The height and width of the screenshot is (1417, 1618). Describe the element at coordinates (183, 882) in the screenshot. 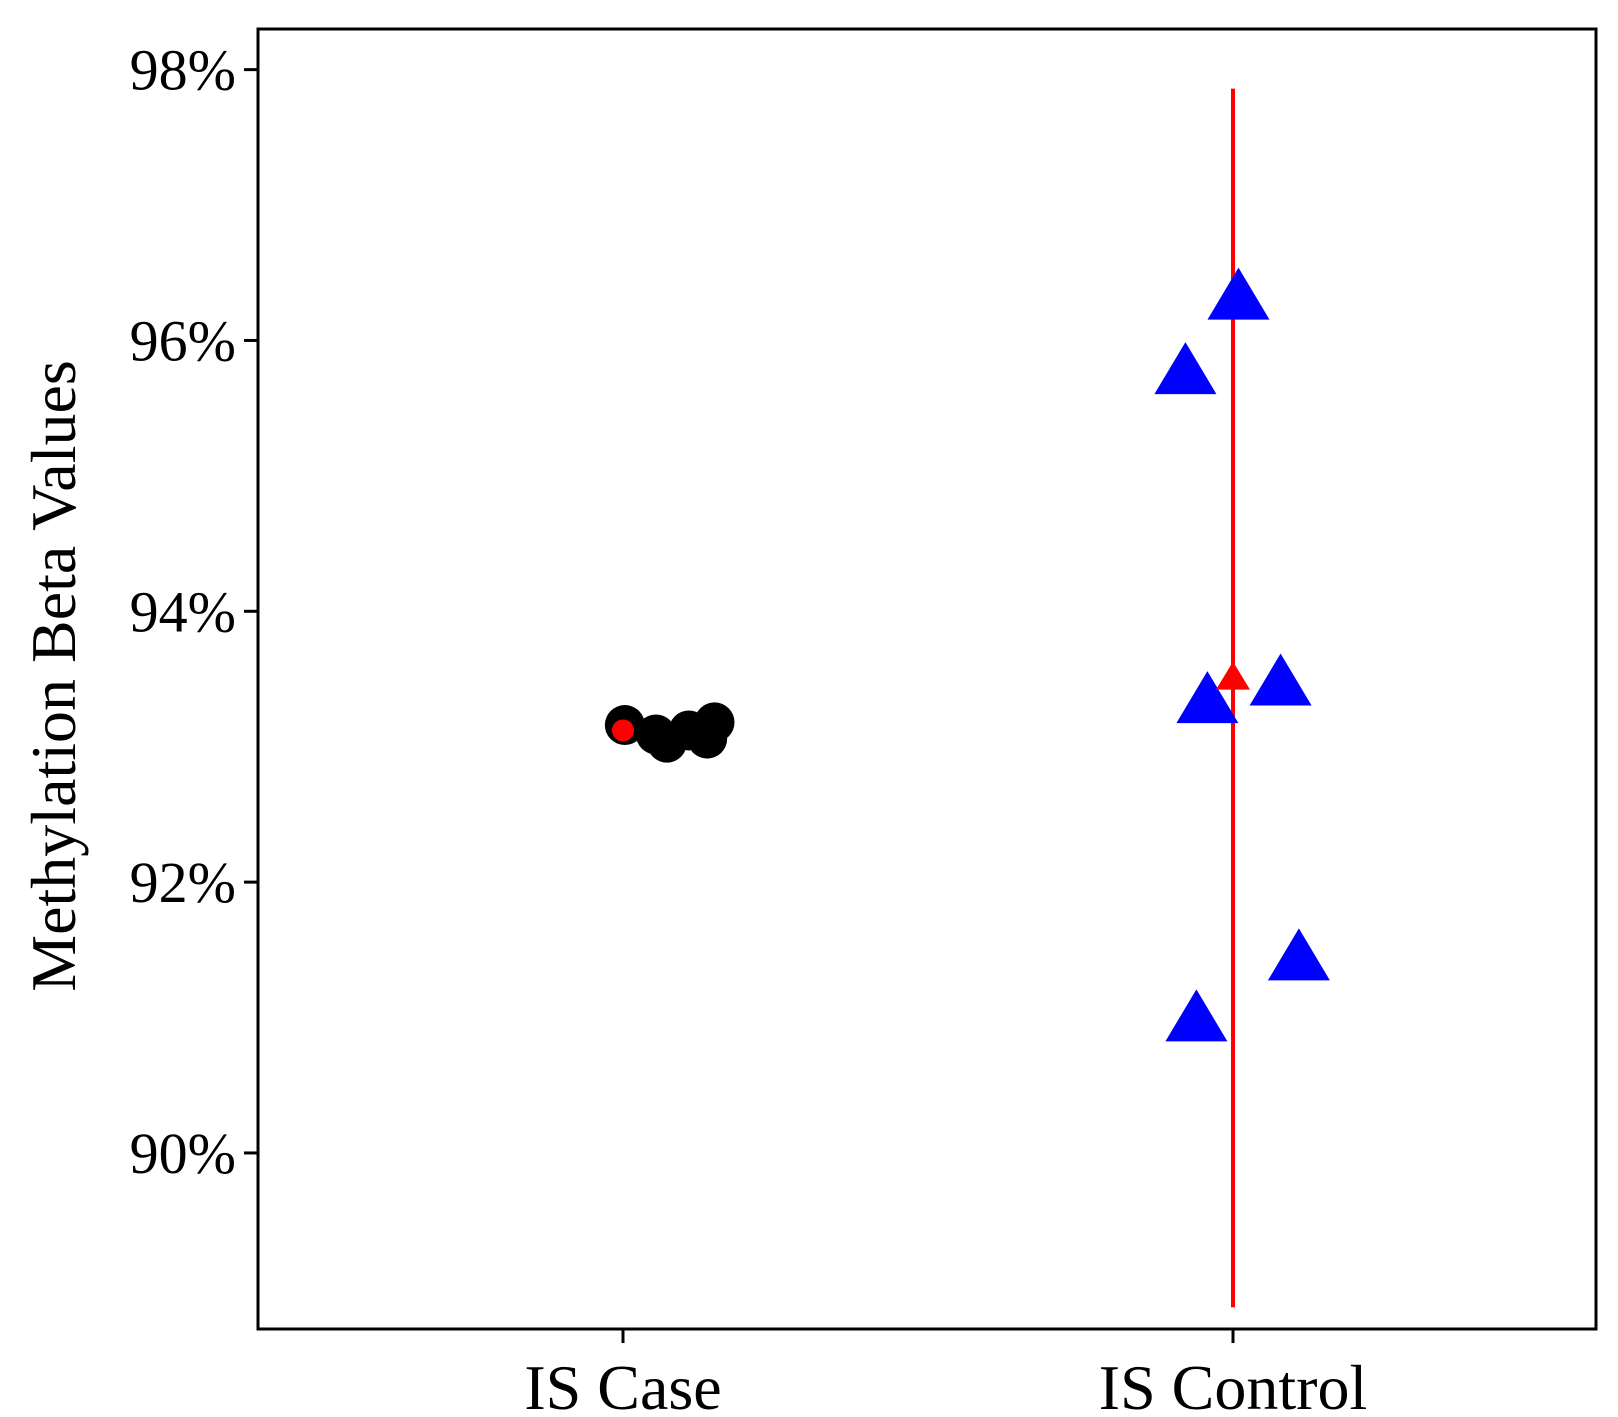

I see `y-tick-label: 92%` at that location.